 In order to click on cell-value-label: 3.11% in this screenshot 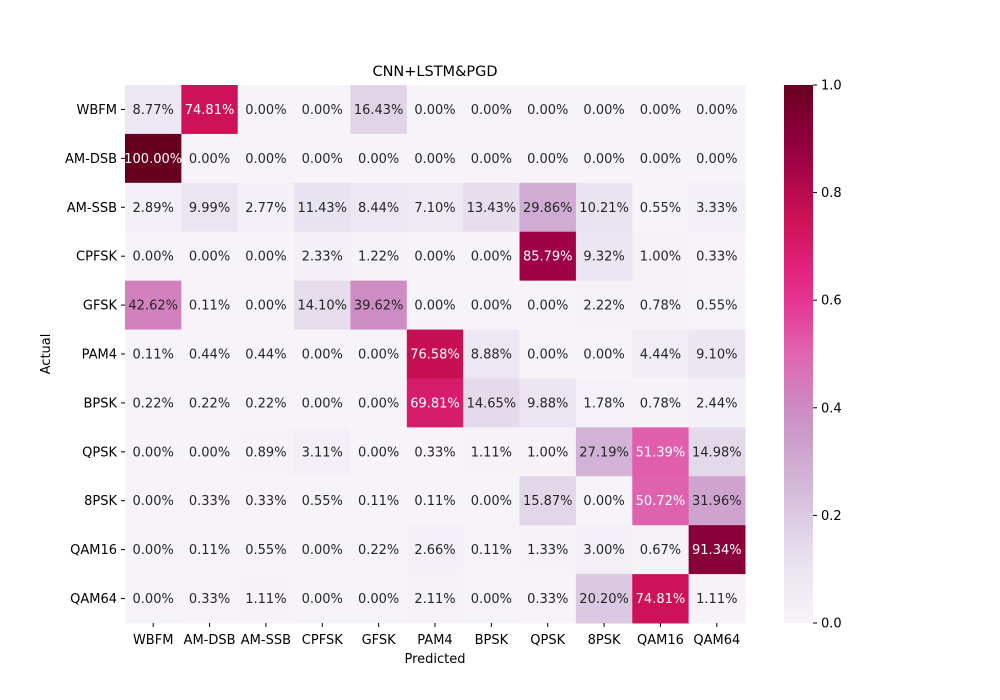, I will do `click(322, 452)`.